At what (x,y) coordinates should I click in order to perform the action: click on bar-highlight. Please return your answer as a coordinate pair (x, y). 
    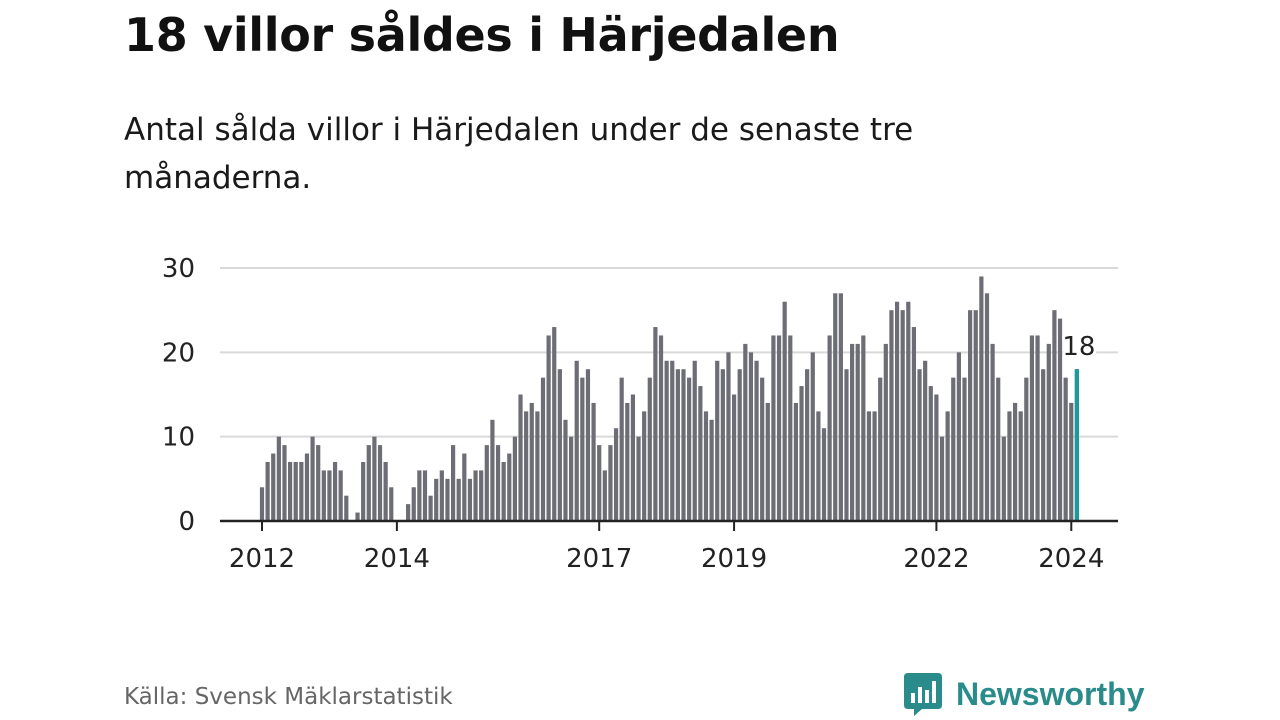
    Looking at the image, I should click on (1076, 445).